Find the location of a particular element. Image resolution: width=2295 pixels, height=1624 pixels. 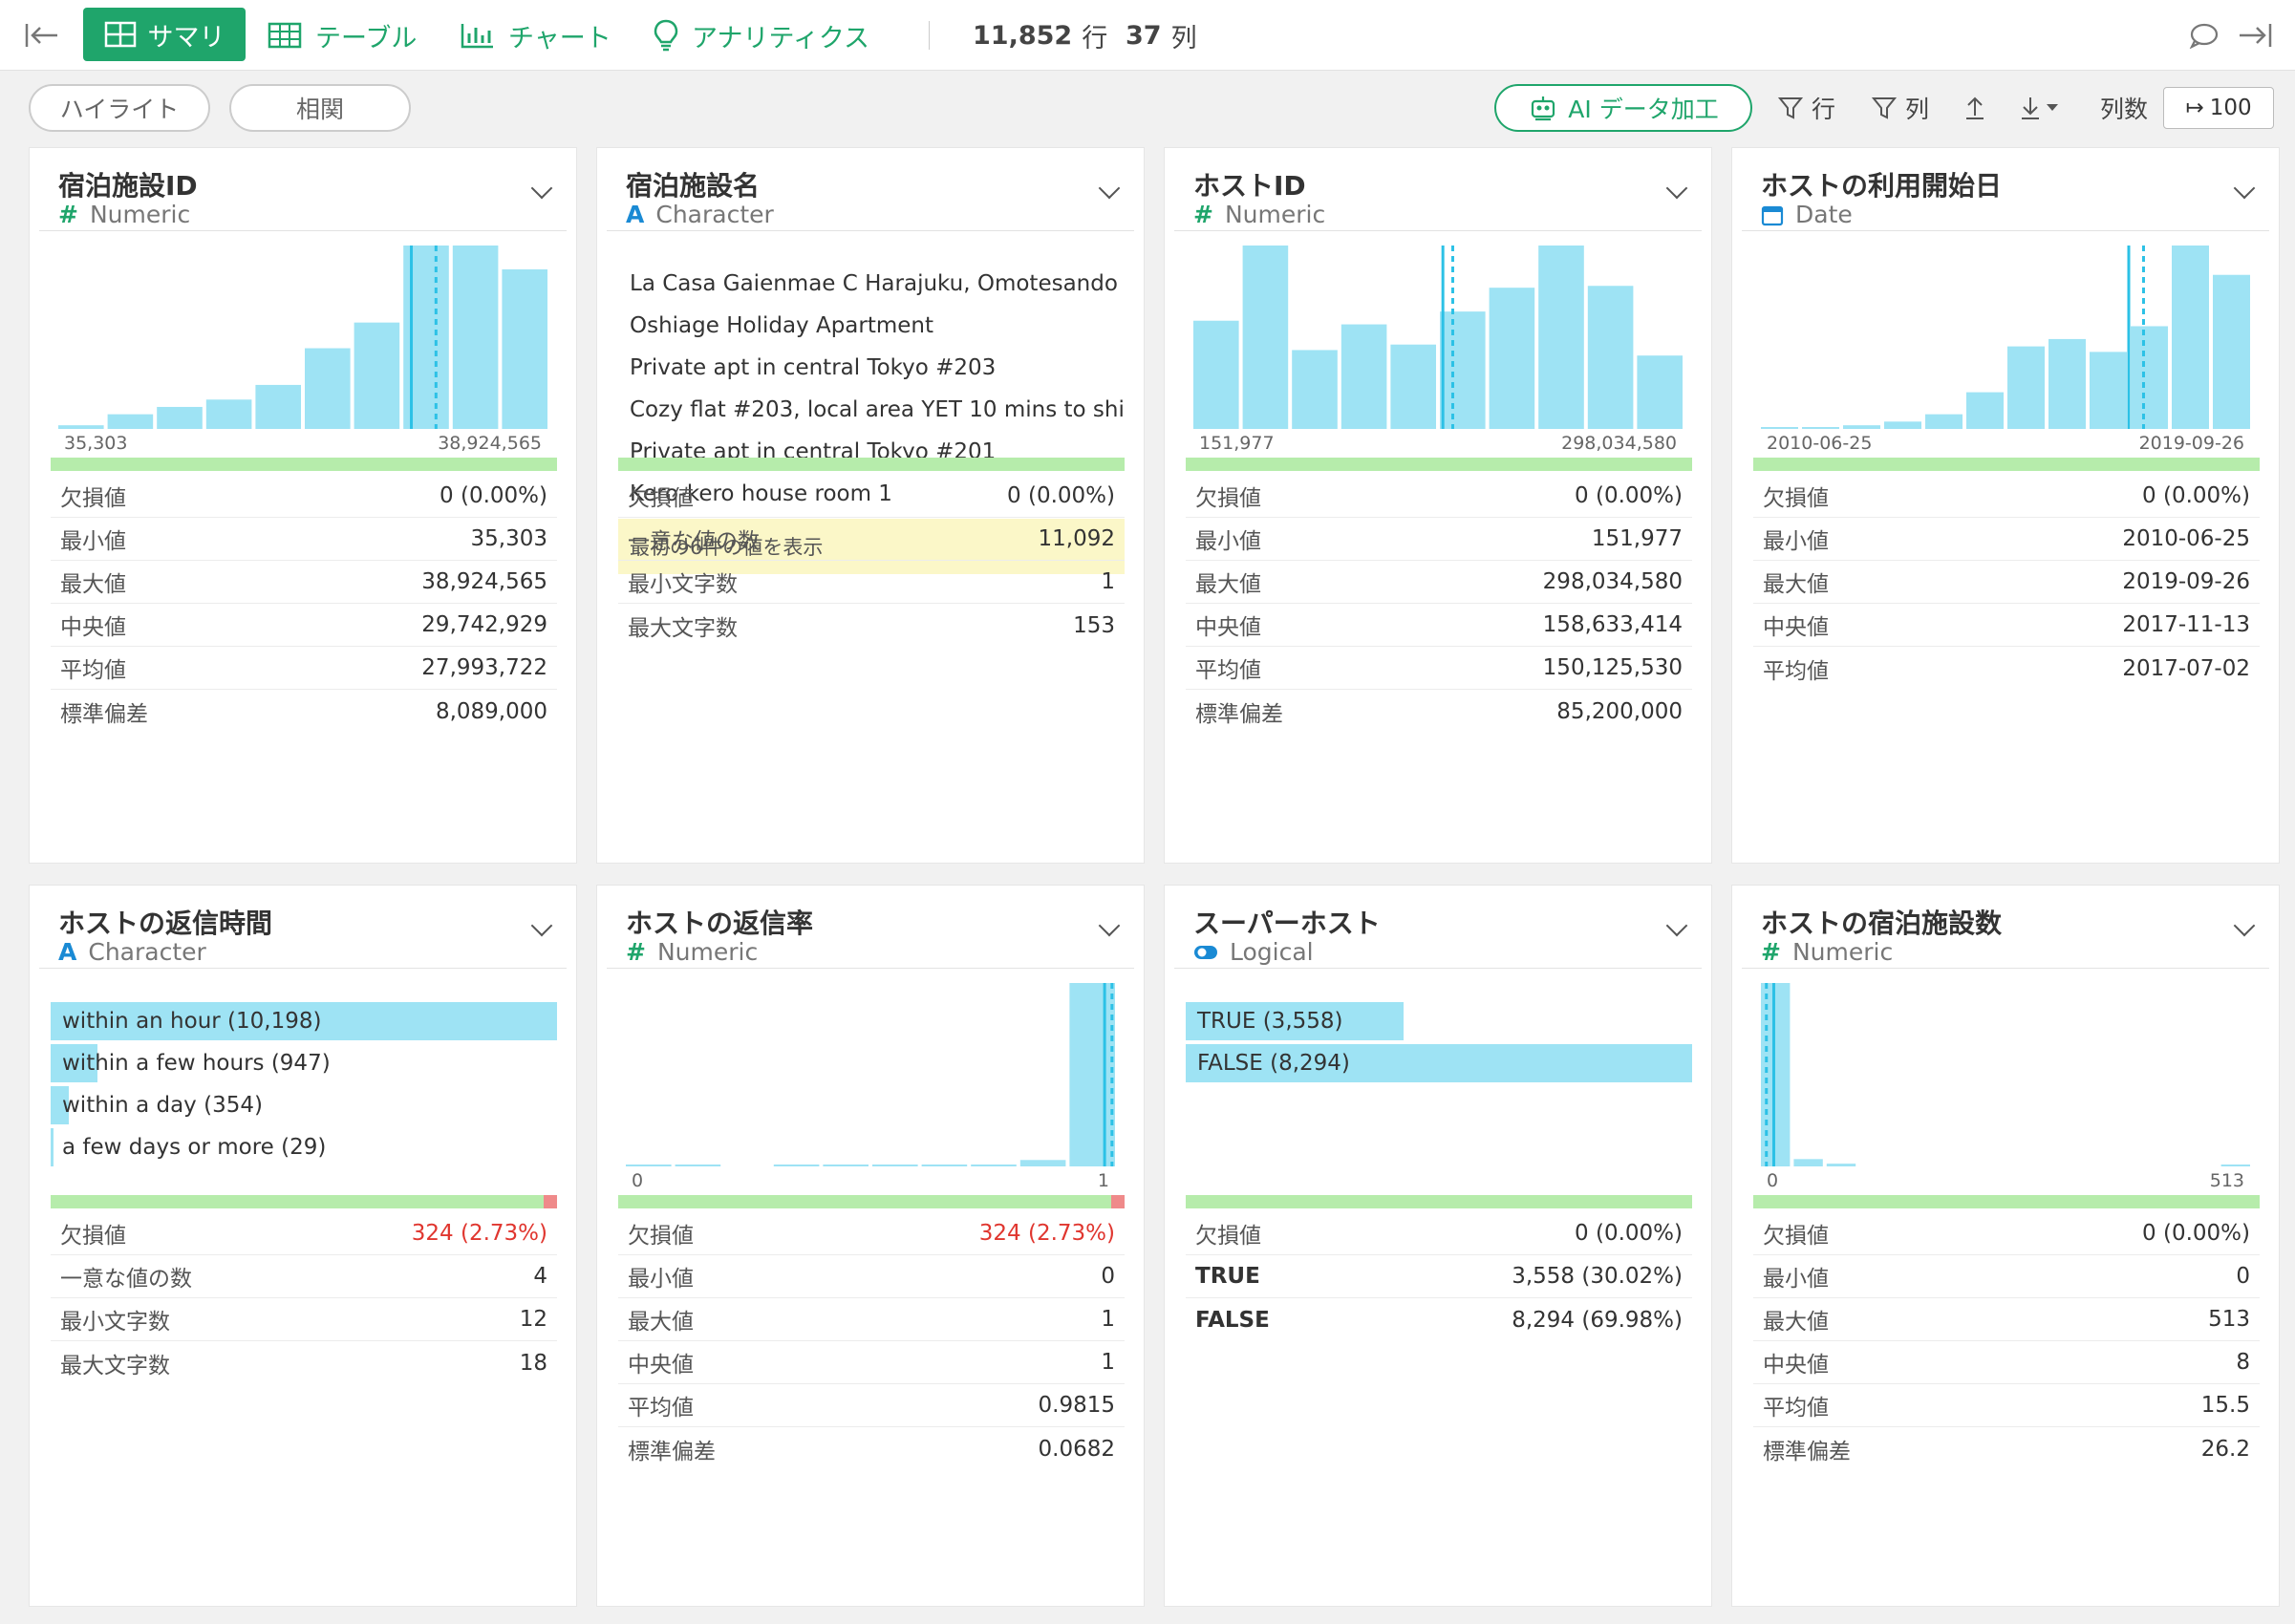

calendar-icon is located at coordinates (1772, 215).